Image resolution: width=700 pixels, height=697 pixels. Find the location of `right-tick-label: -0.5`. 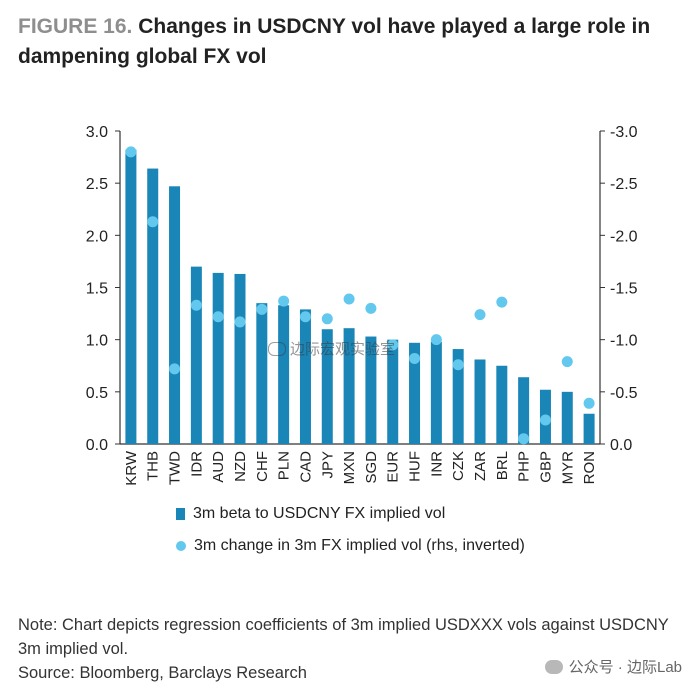

right-tick-label: -0.5 is located at coordinates (624, 393).